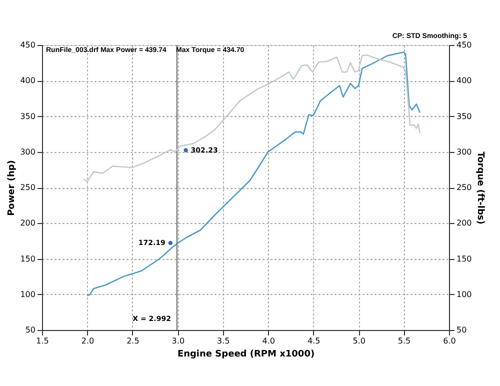 Image resolution: width=500 pixels, height=386 pixels. I want to click on x-tick-label: 3.0, so click(178, 341).